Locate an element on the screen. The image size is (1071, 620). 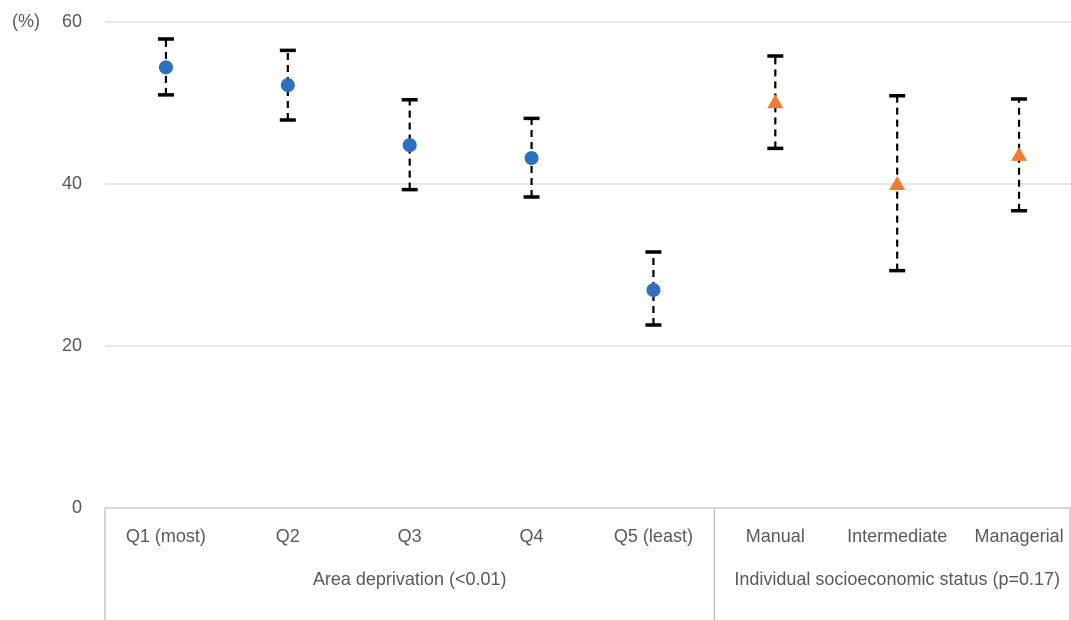
group-label: Individual socioeconomic status (p=0.17) is located at coordinates (897, 579).